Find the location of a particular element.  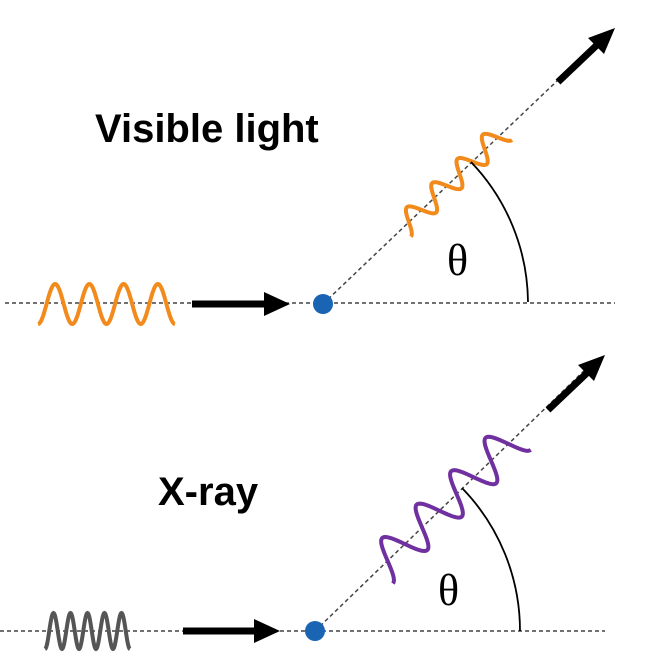

panel-label: X-ray is located at coordinates (208, 492).